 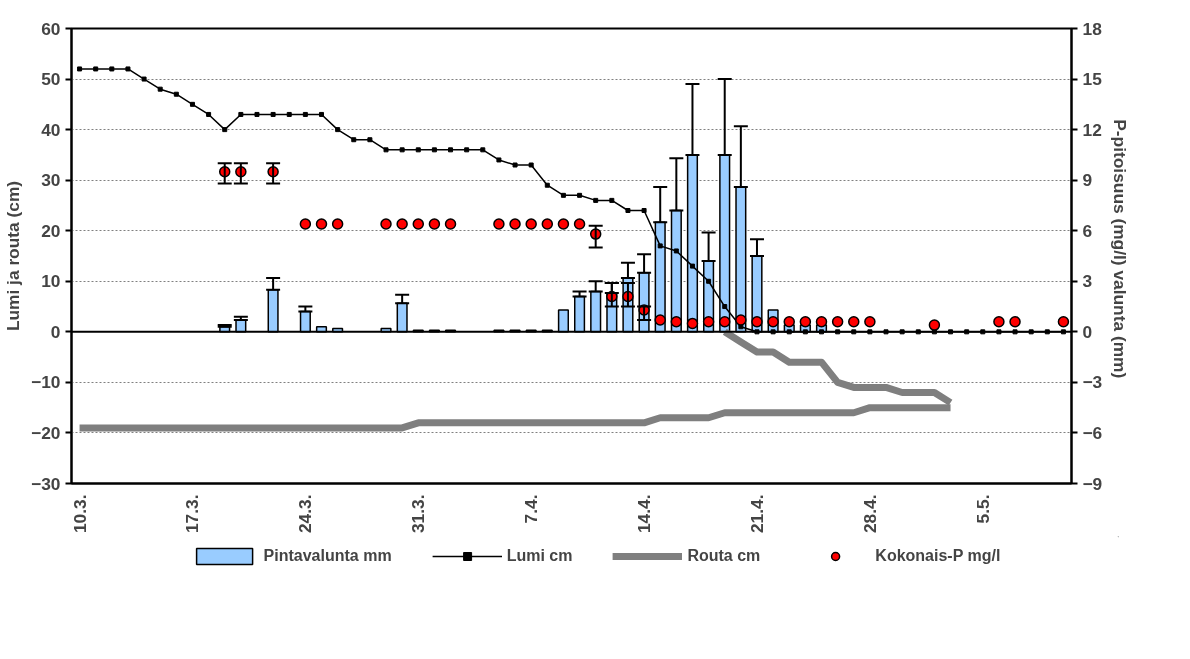 What do you see at coordinates (869, 514) in the screenshot?
I see `x-tick-label: 28.4.` at bounding box center [869, 514].